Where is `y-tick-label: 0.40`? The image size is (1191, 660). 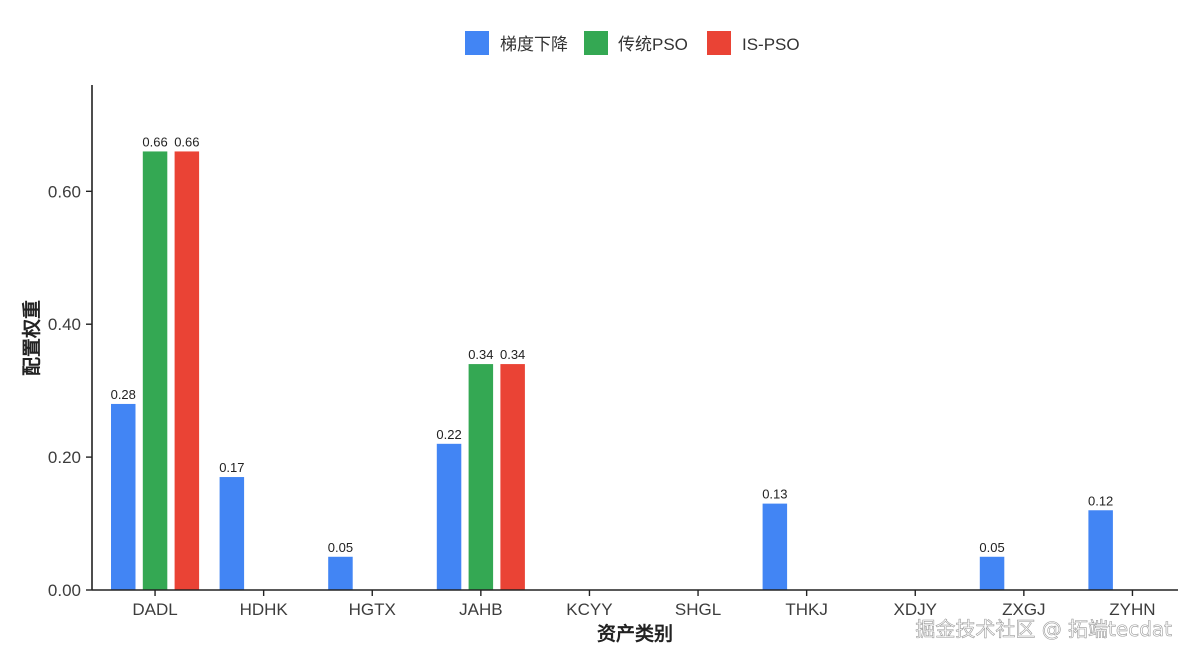
y-tick-label: 0.40 is located at coordinates (64, 324).